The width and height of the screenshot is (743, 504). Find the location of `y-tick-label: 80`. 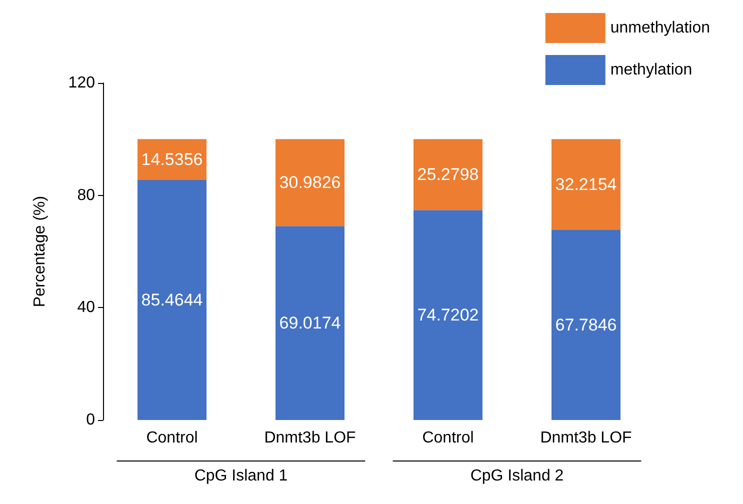

y-tick-label: 80 is located at coordinates (86, 195).